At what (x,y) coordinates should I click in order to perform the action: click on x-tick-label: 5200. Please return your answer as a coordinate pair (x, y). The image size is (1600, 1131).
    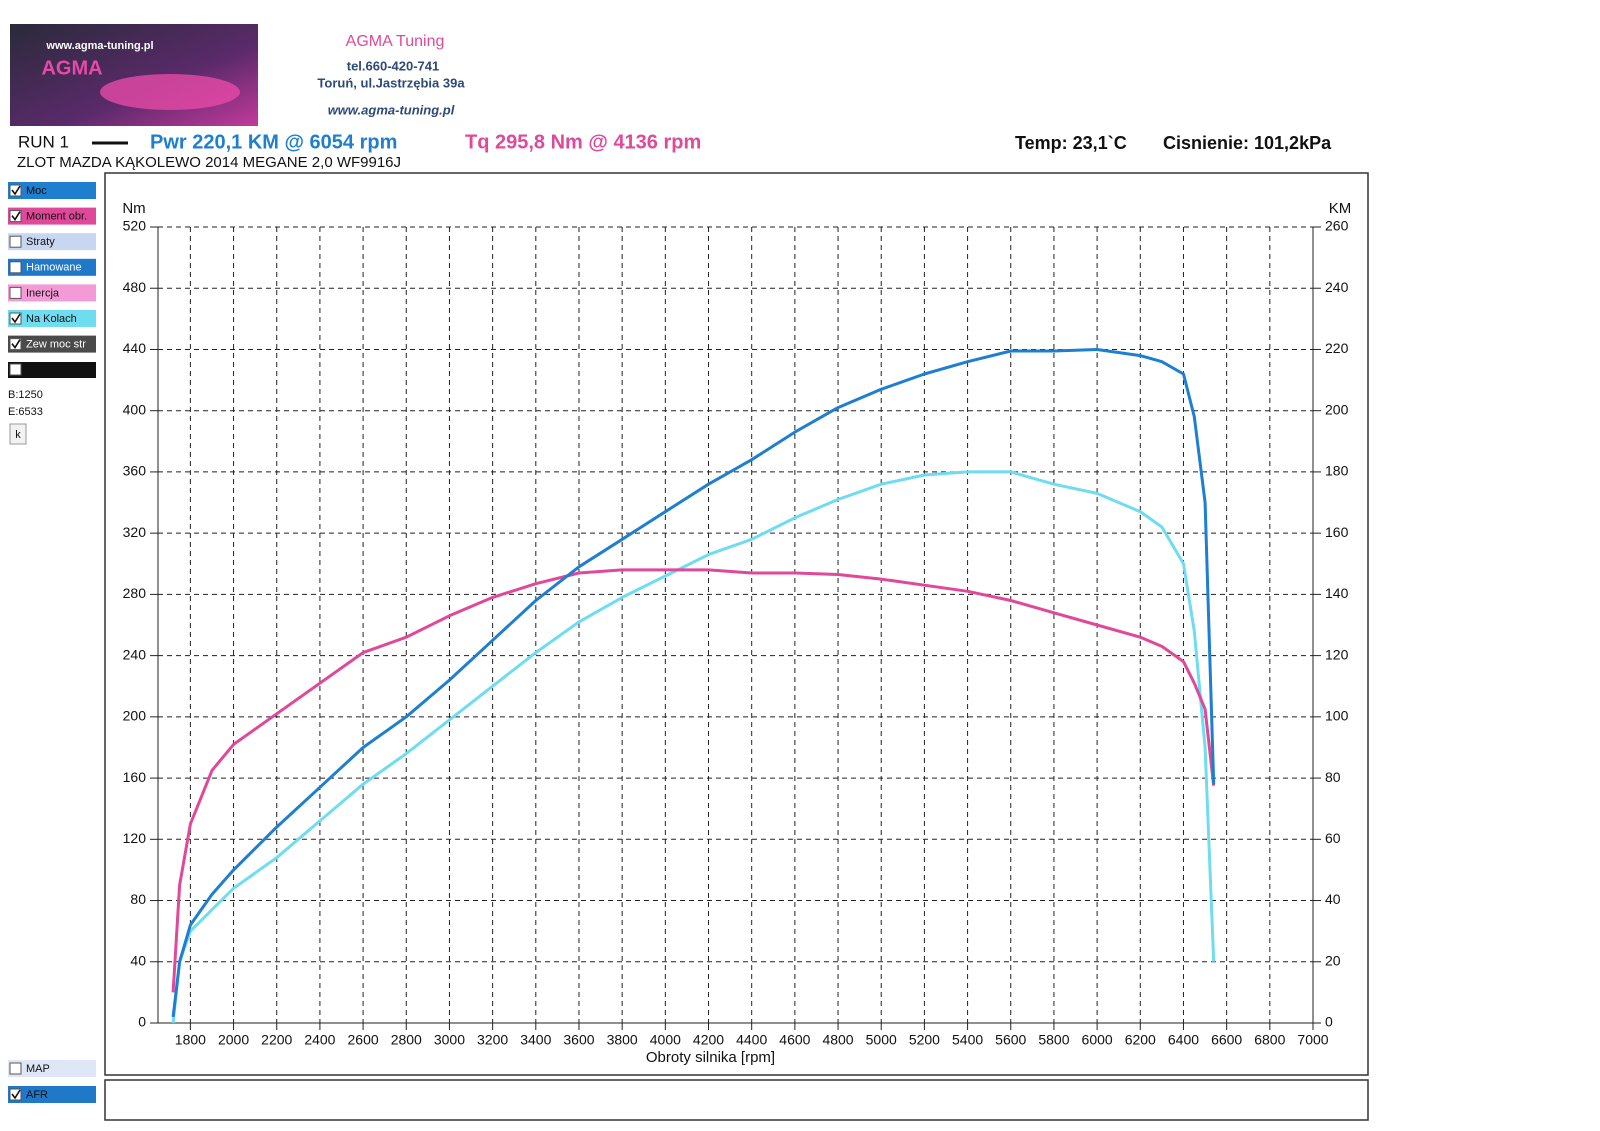
    Looking at the image, I should click on (924, 1040).